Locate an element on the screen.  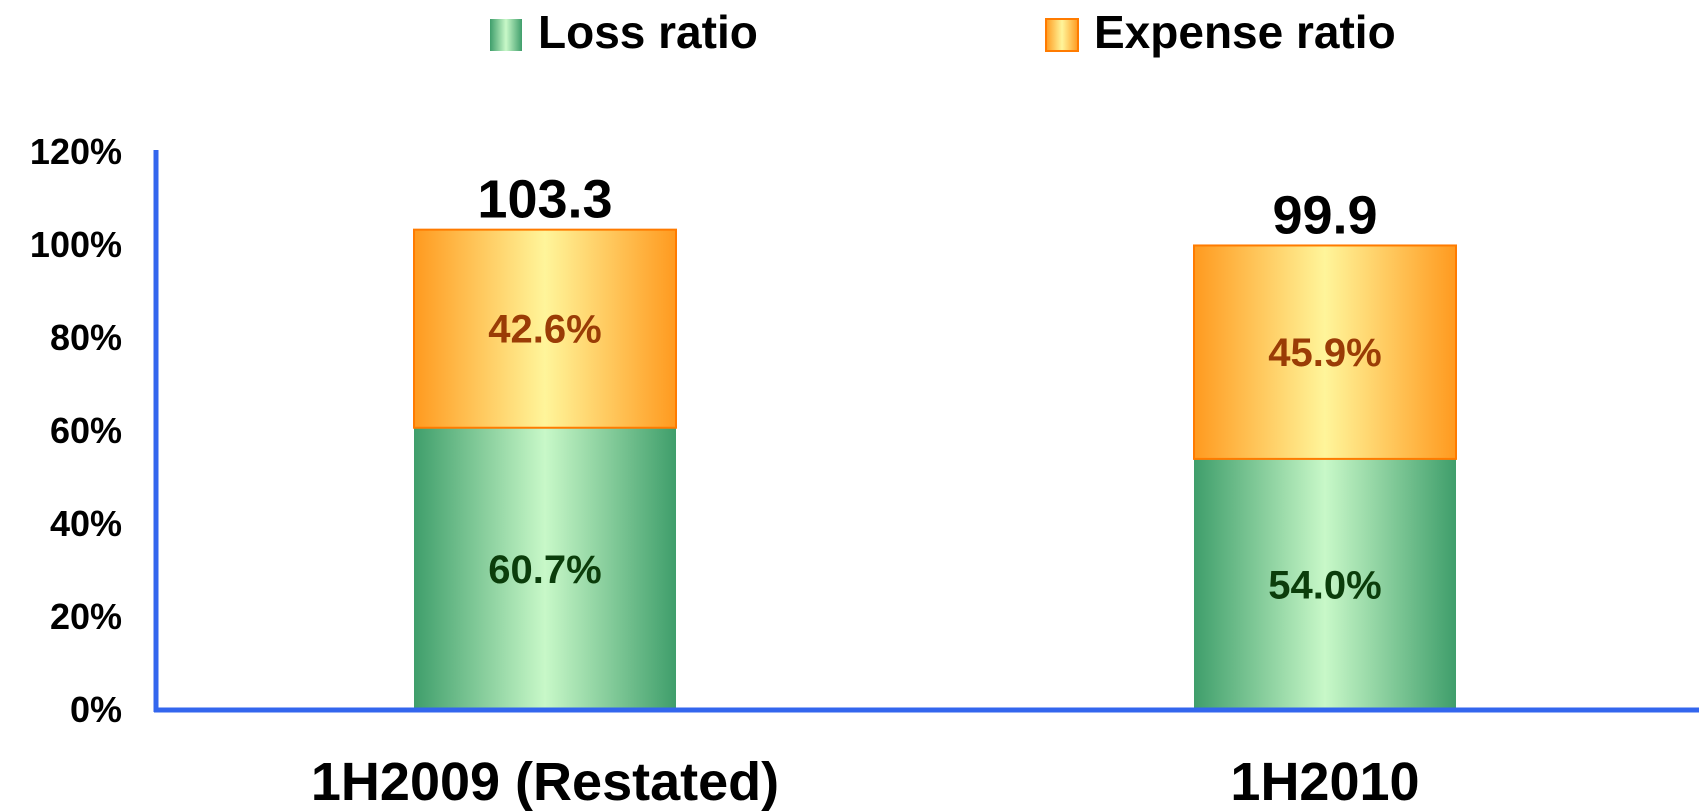
total-labels: 103.3 99.9 is located at coordinates (927, 208).